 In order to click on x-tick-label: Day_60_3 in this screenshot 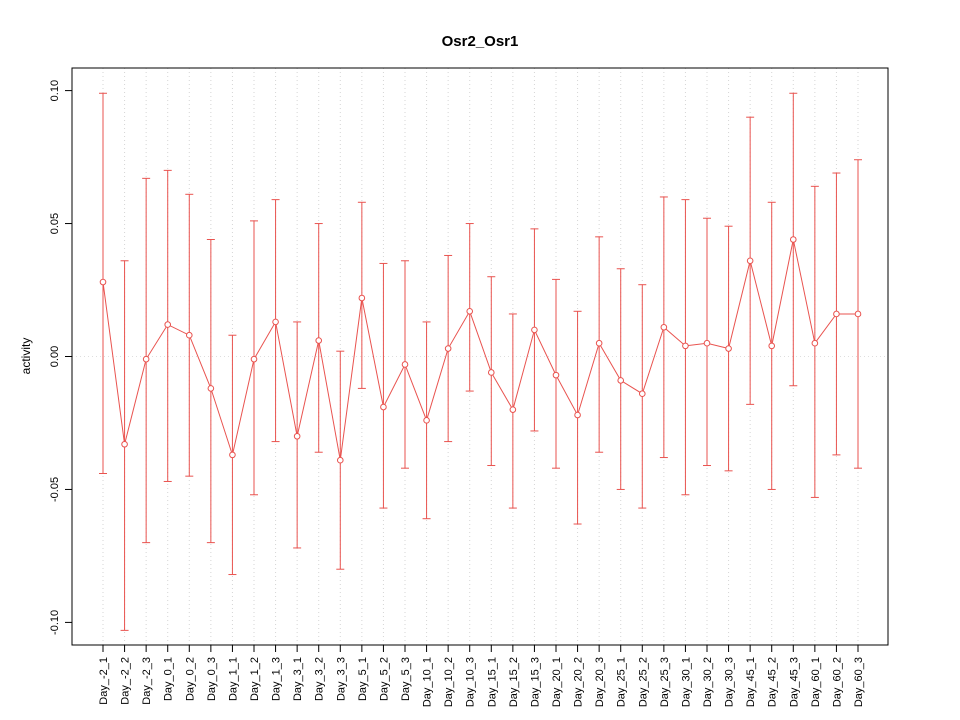, I will do `click(859, 682)`.